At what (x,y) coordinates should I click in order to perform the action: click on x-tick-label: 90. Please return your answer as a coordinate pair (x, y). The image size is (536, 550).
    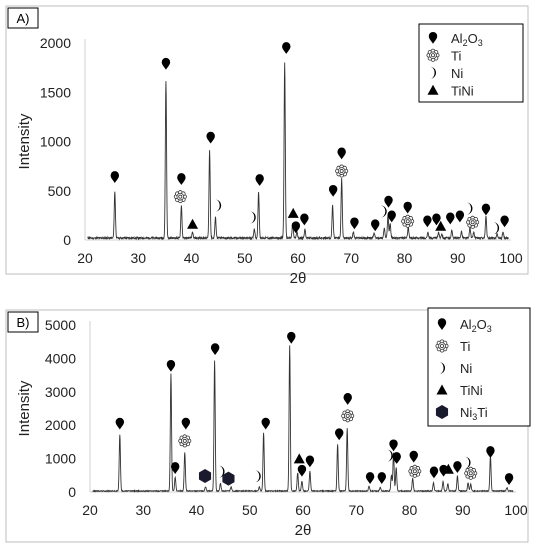
    Looking at the image, I should click on (458, 258).